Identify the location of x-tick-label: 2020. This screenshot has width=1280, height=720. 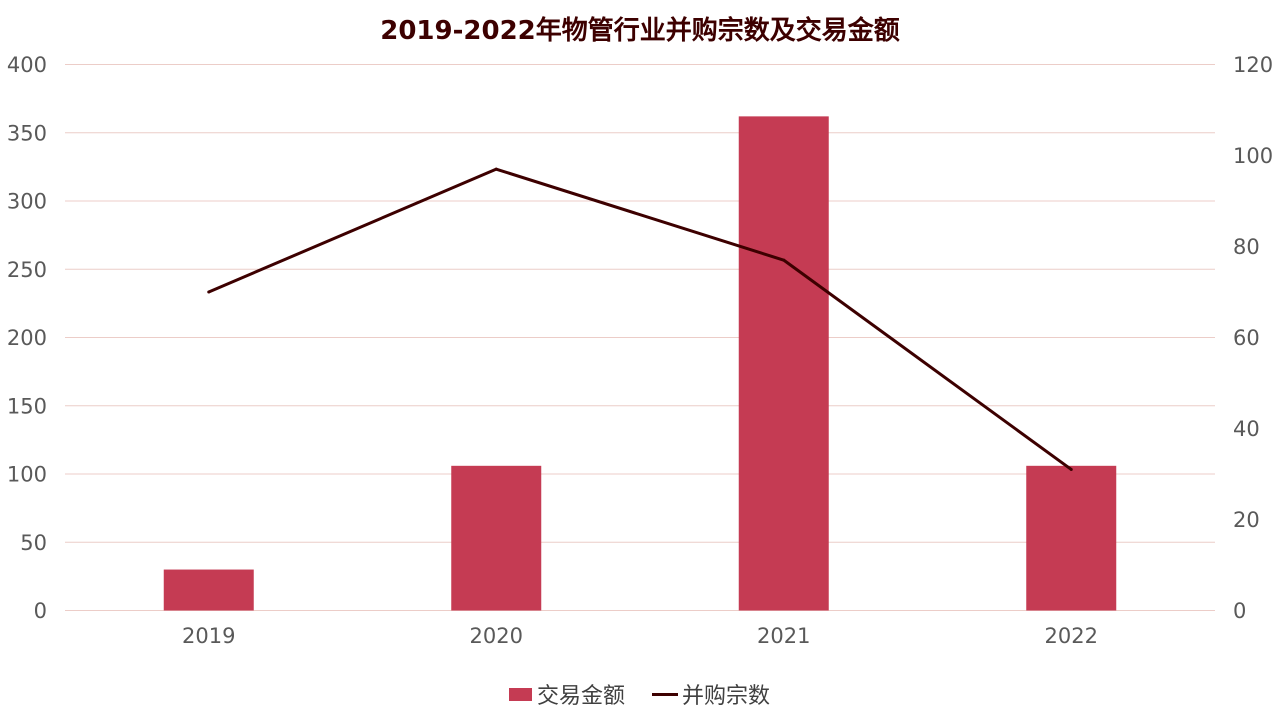
(496, 636).